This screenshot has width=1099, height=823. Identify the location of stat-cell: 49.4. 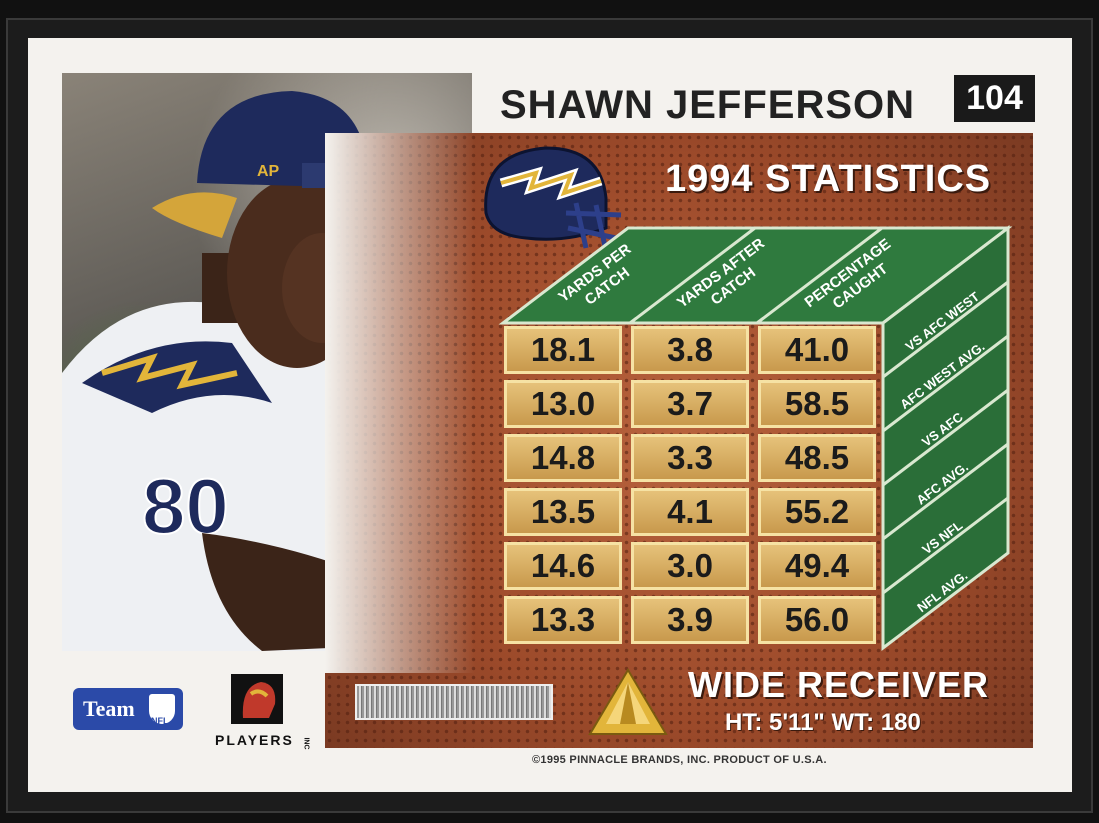
(817, 566).